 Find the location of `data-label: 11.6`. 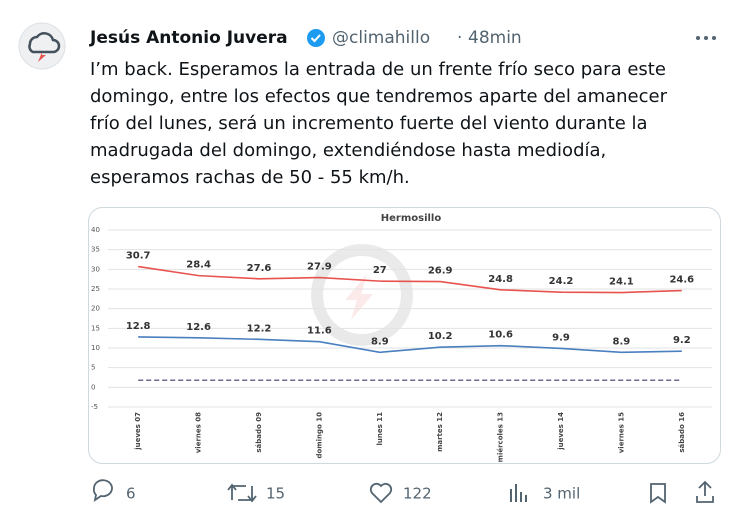

data-label: 11.6 is located at coordinates (319, 331).